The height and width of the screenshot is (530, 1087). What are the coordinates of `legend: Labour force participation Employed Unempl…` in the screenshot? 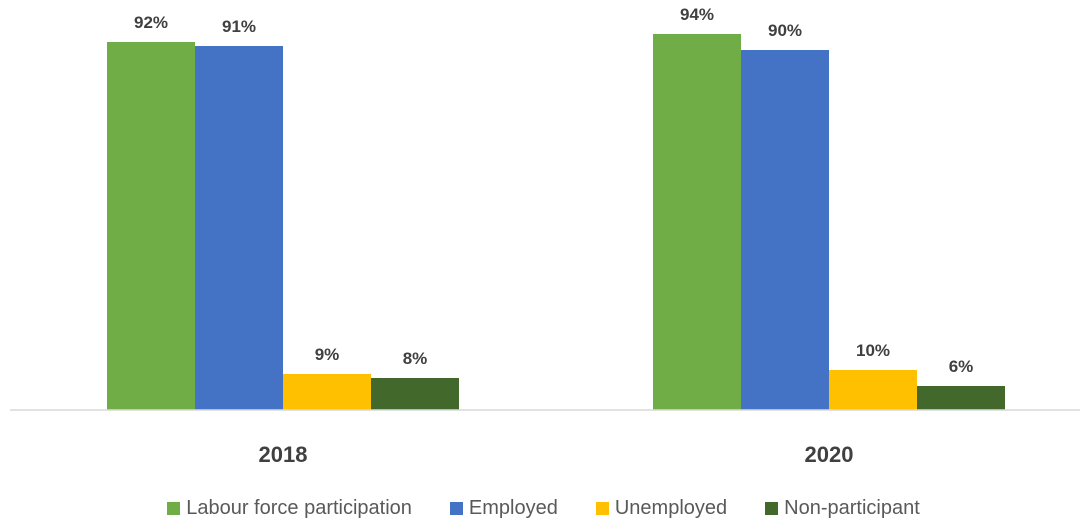 It's located at (543, 508).